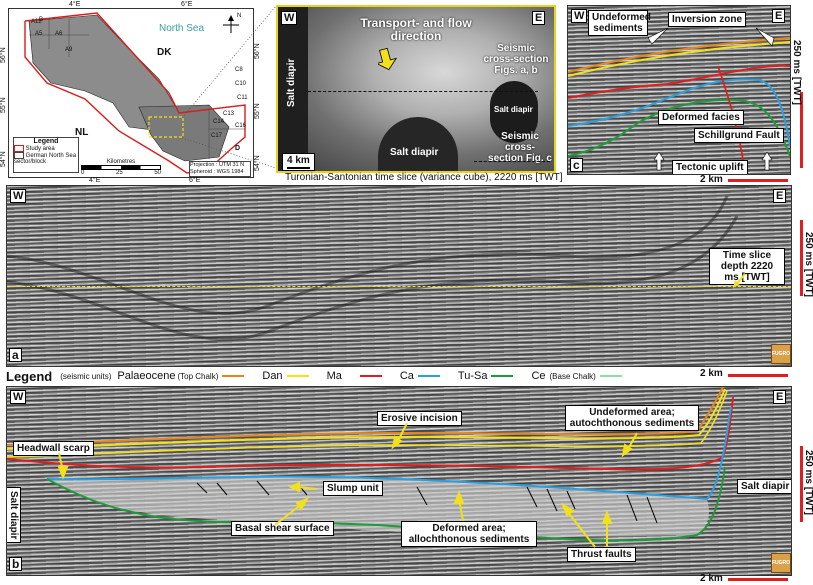 The image size is (813, 585). I want to click on timeslice-section-c: Seismic cross-section Fig. c, so click(520, 147).